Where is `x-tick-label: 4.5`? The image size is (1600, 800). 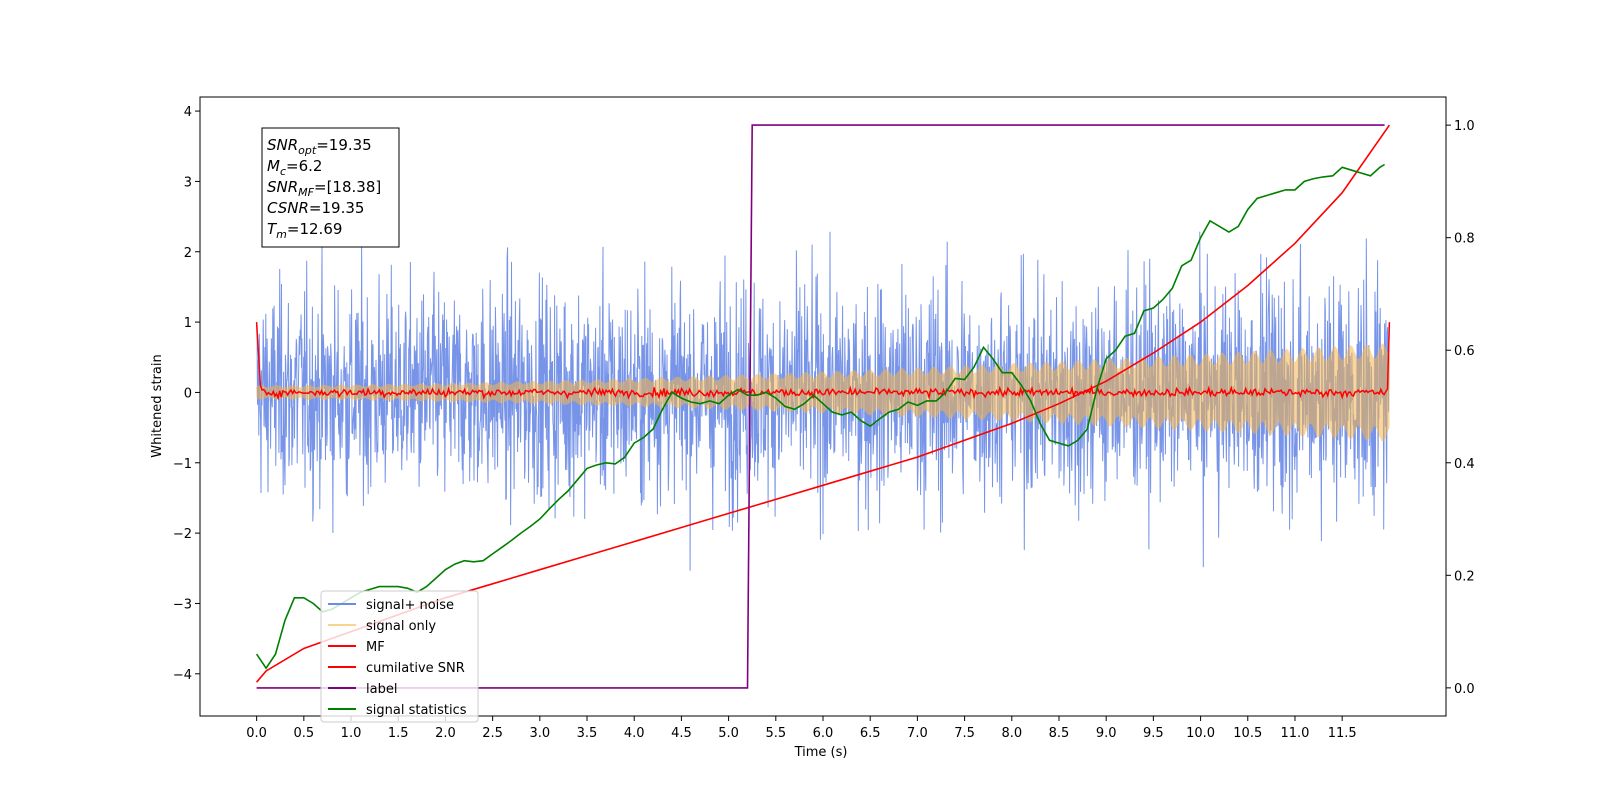 x-tick-label: 4.5 is located at coordinates (681, 733).